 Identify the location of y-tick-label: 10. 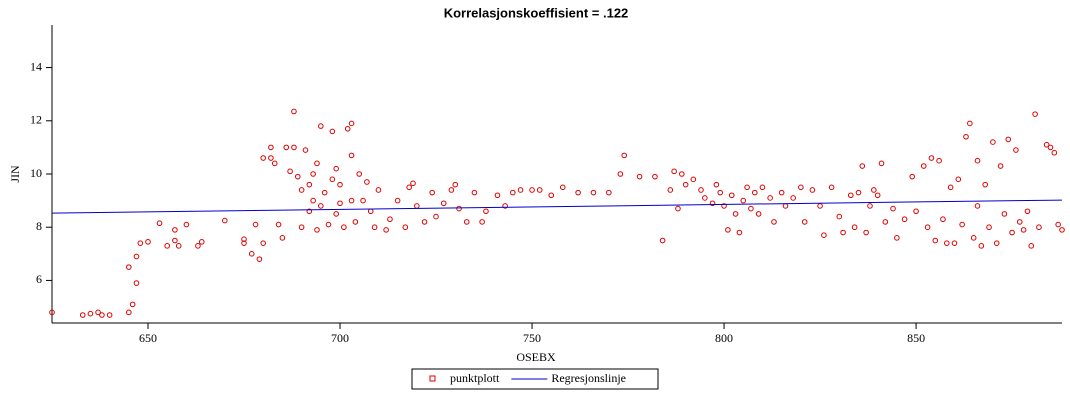
(36, 173).